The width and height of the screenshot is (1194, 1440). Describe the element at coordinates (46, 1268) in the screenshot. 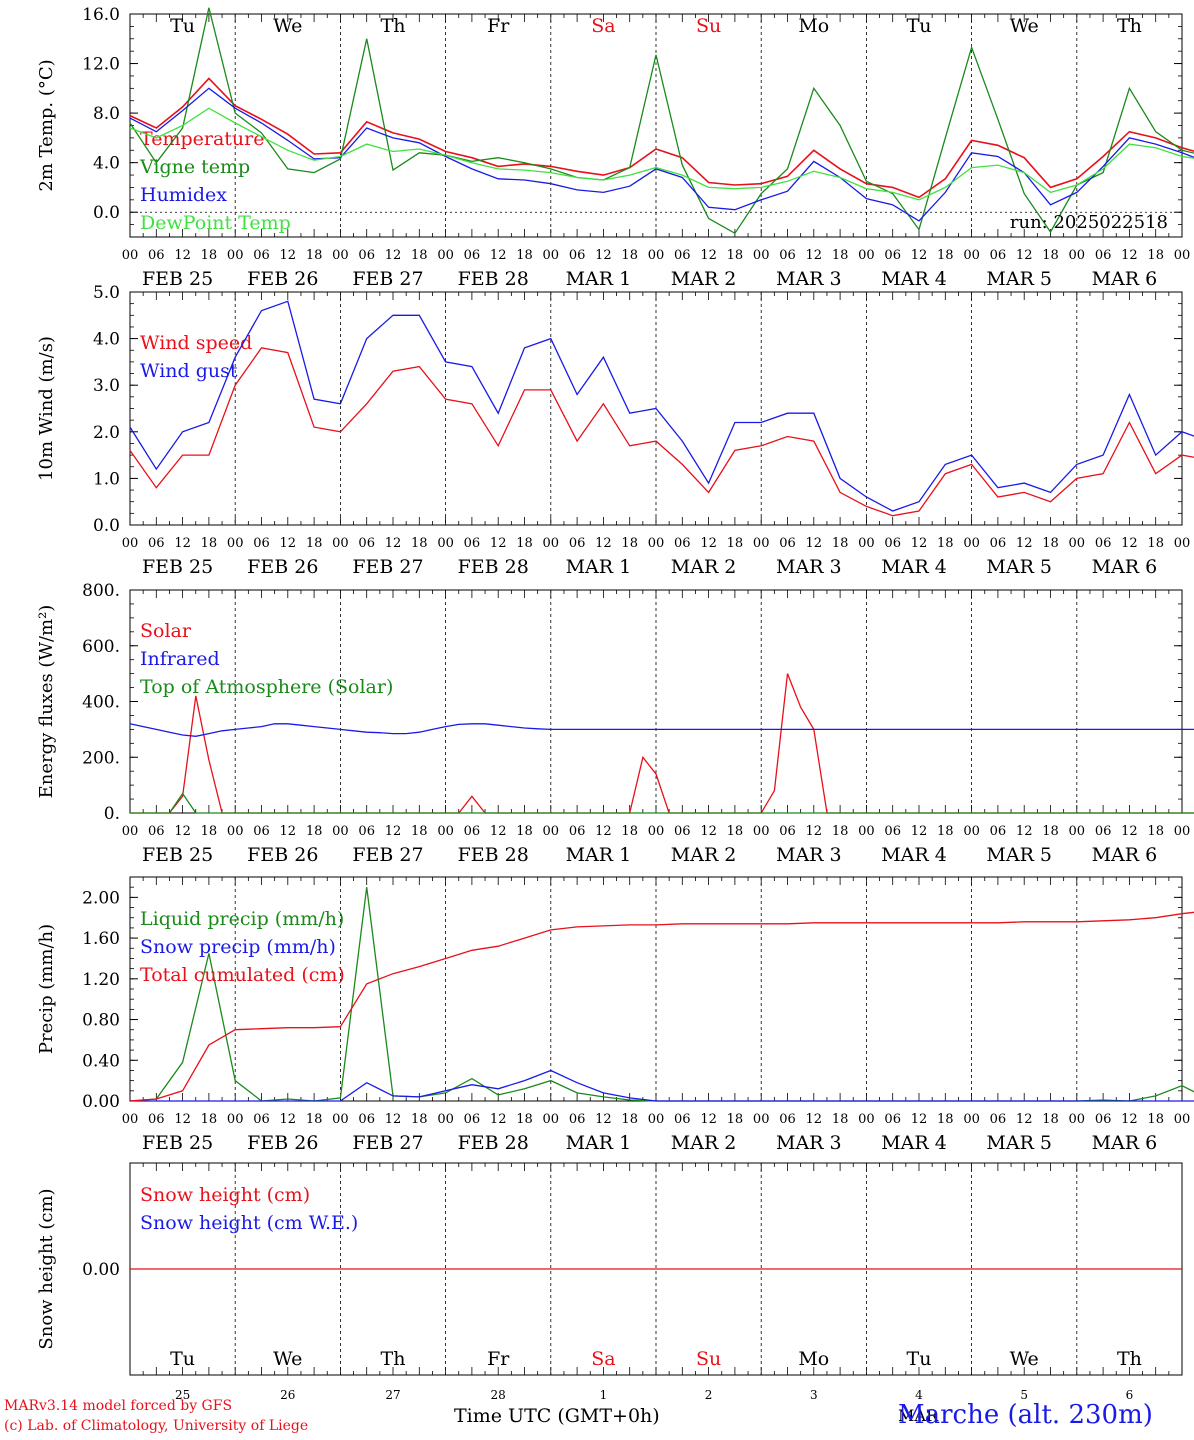

I see `y-axis-label: Snow height (cm)` at that location.